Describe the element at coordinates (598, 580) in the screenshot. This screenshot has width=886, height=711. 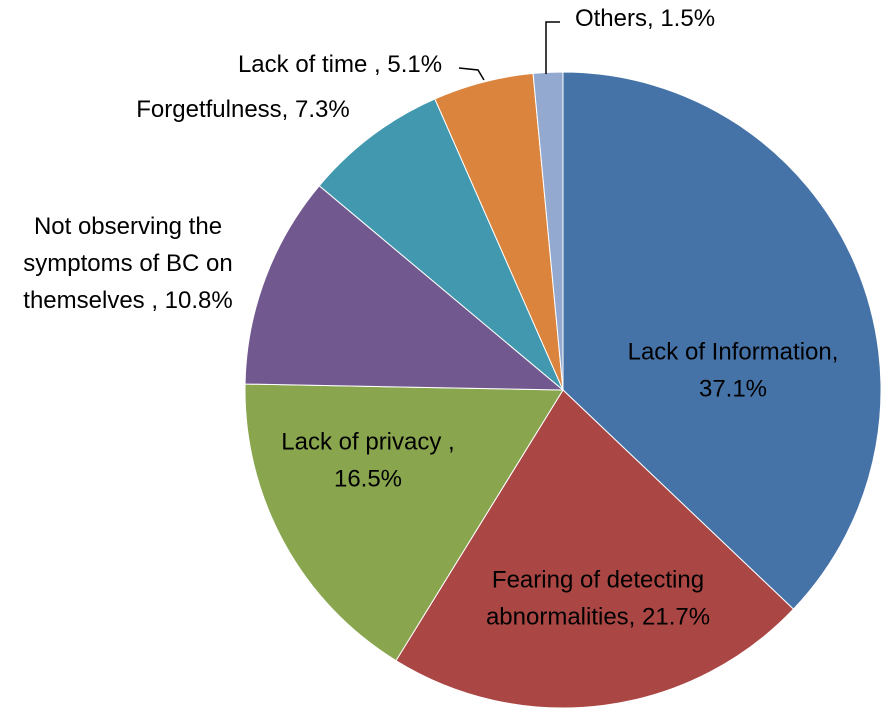
I see `label-line: Fearing of detecting` at that location.